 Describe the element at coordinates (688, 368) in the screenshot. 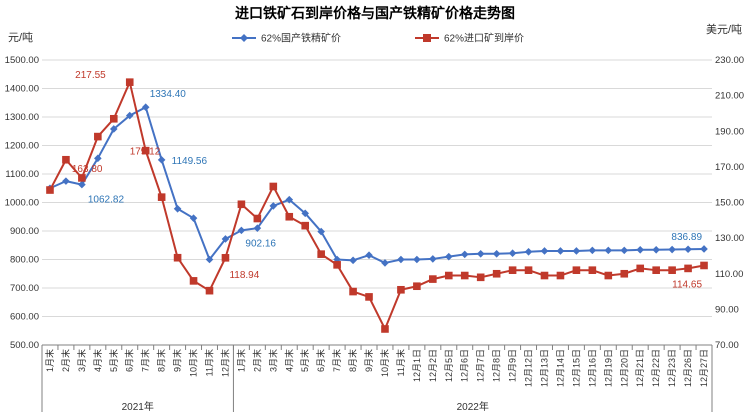

I see `x-tick-label: 12月26日` at that location.